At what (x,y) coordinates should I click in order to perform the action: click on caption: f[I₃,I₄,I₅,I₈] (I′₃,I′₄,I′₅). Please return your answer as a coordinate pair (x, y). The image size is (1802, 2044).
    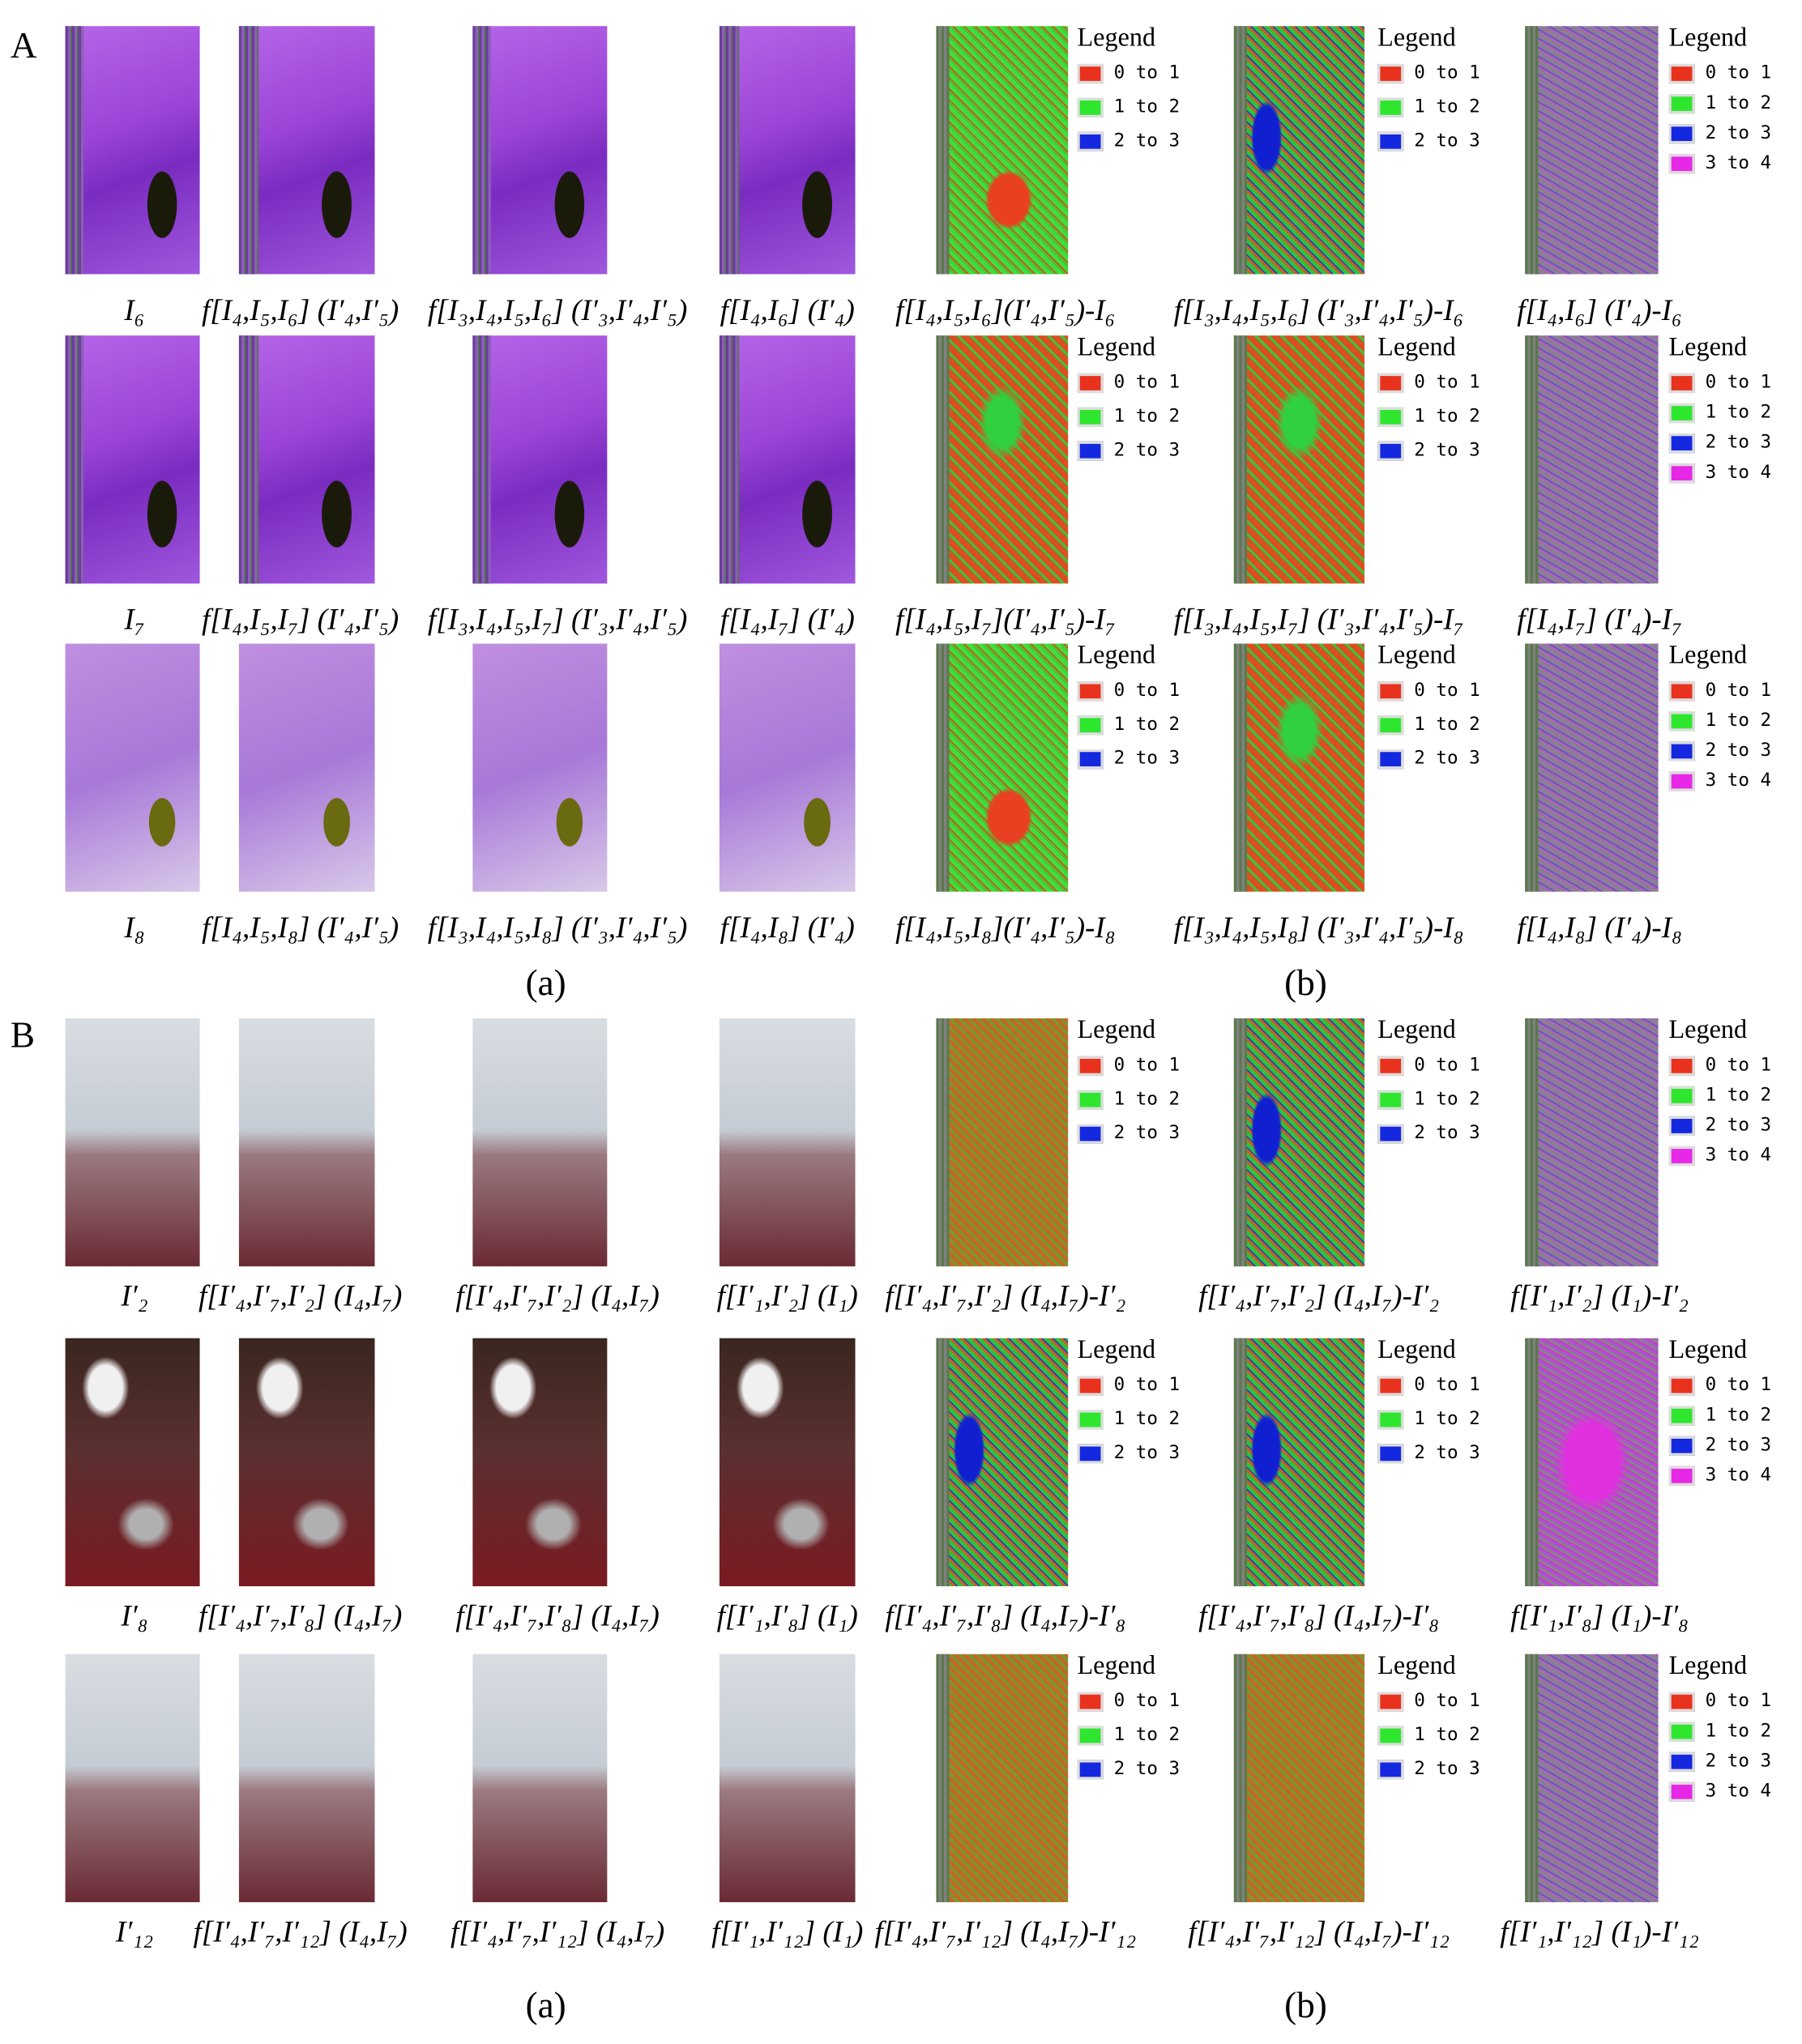
    Looking at the image, I should click on (557, 928).